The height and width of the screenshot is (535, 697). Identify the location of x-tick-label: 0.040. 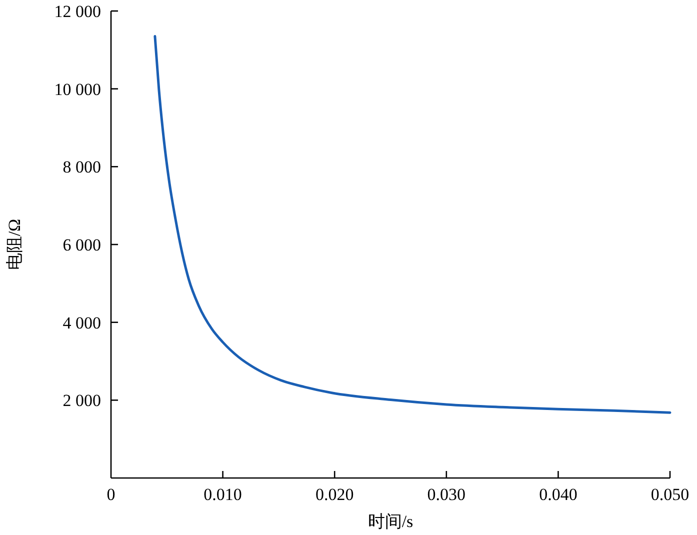
(558, 494).